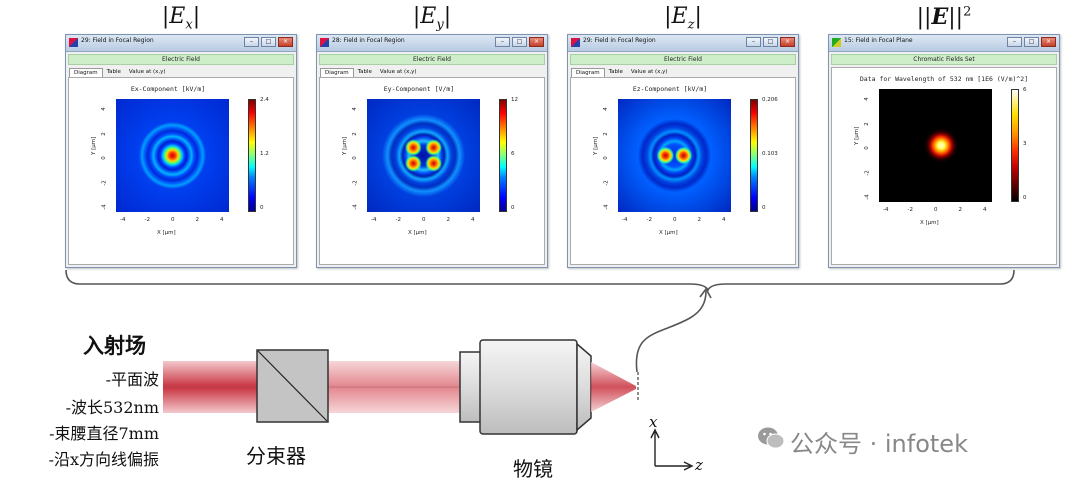 The width and height of the screenshot is (1080, 483). Describe the element at coordinates (276, 456) in the screenshot. I see `beamsplitter-label: 分束器` at that location.